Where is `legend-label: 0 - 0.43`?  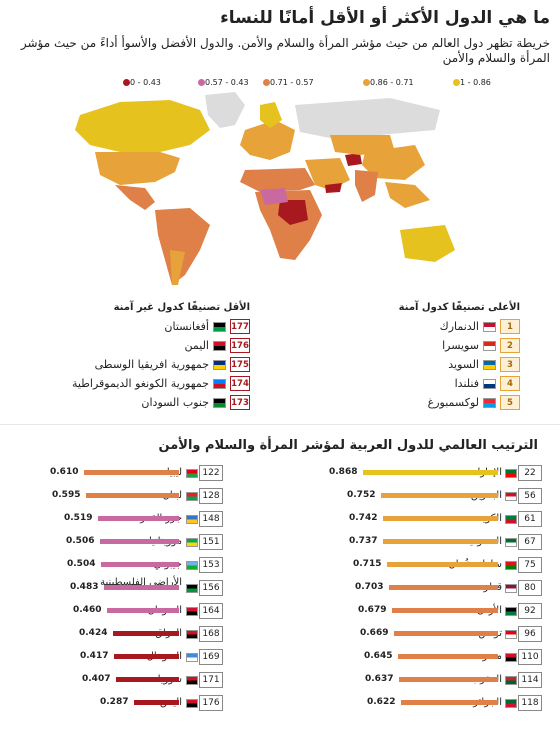 legend-label: 0 - 0.43 is located at coordinates (145, 82).